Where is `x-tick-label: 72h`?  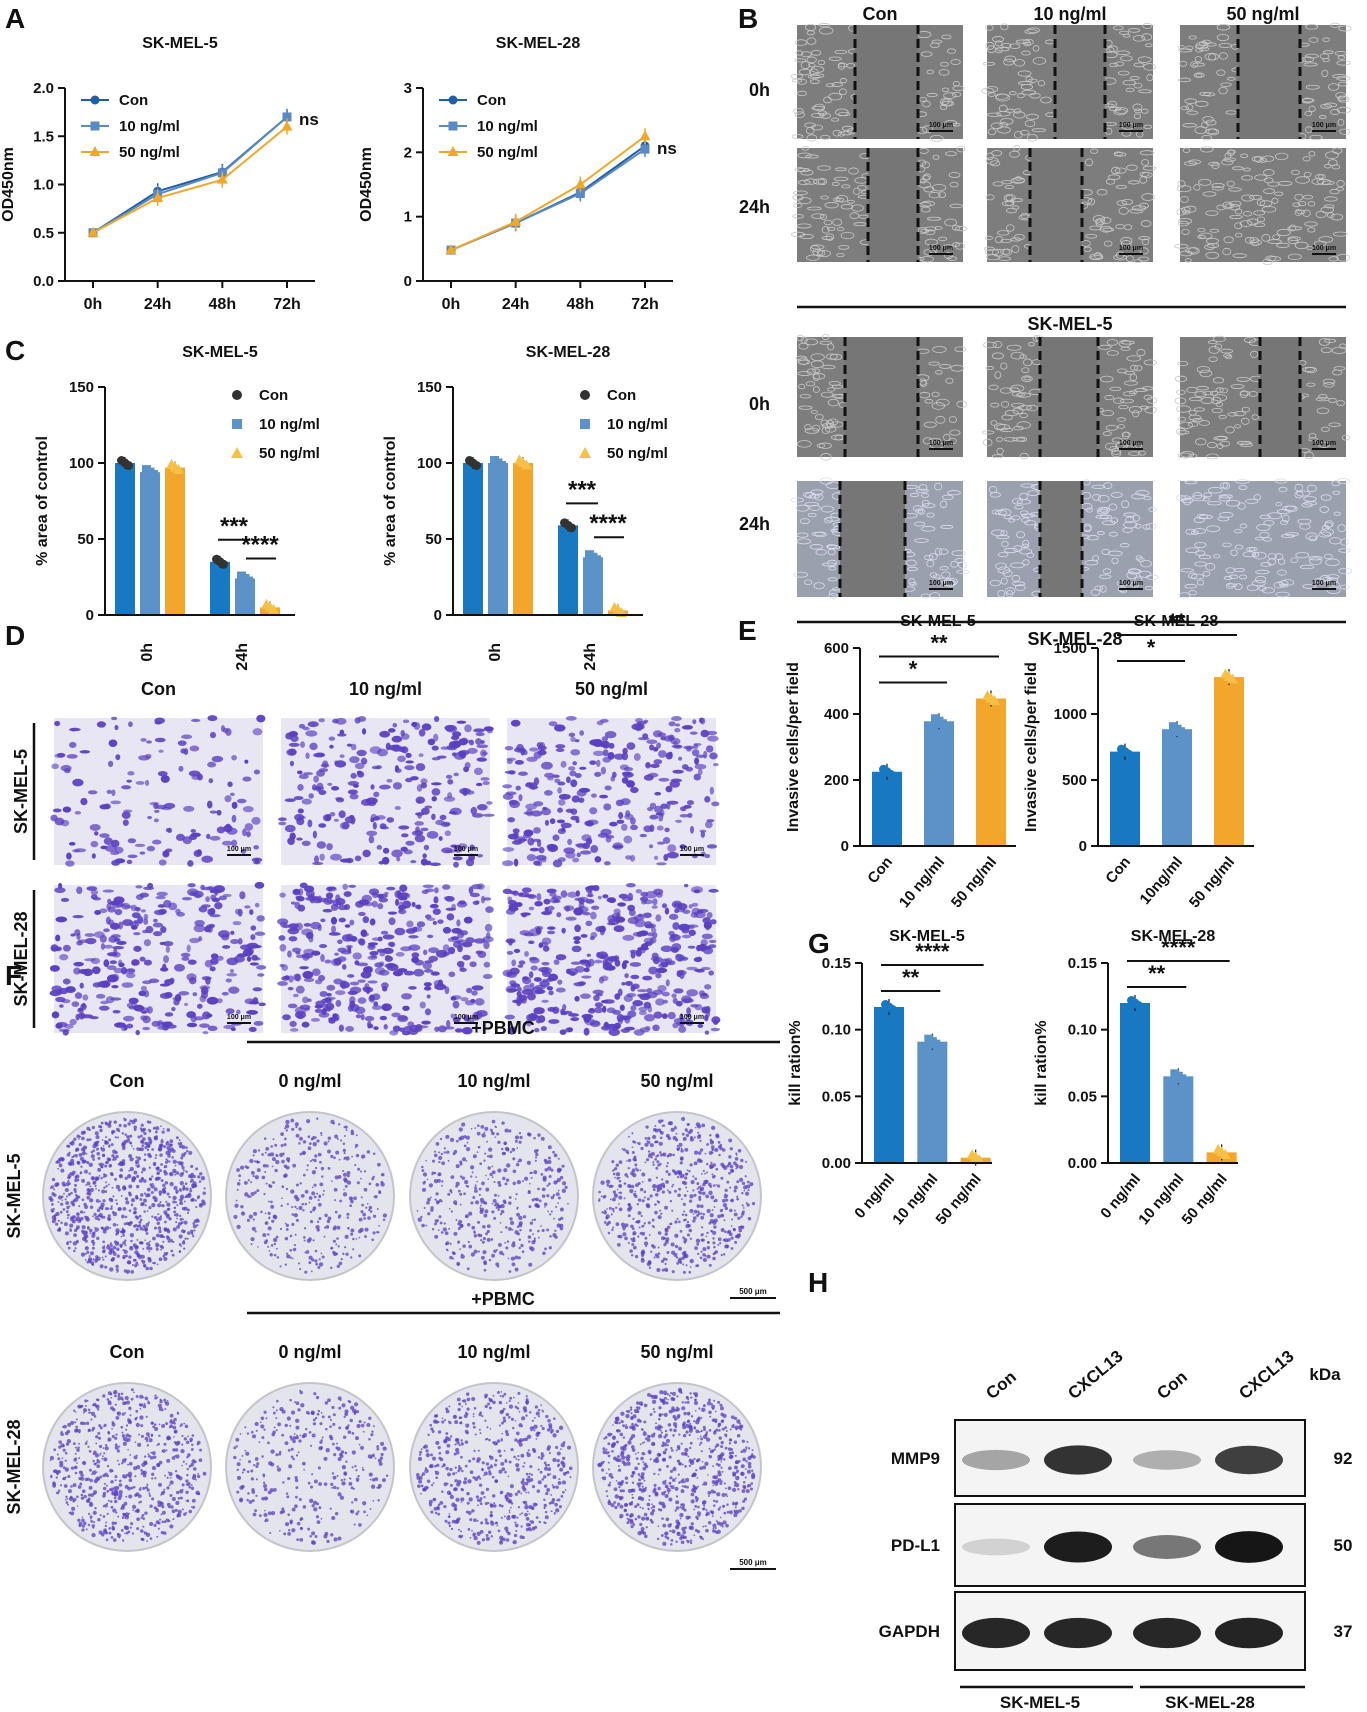 x-tick-label: 72h is located at coordinates (645, 304).